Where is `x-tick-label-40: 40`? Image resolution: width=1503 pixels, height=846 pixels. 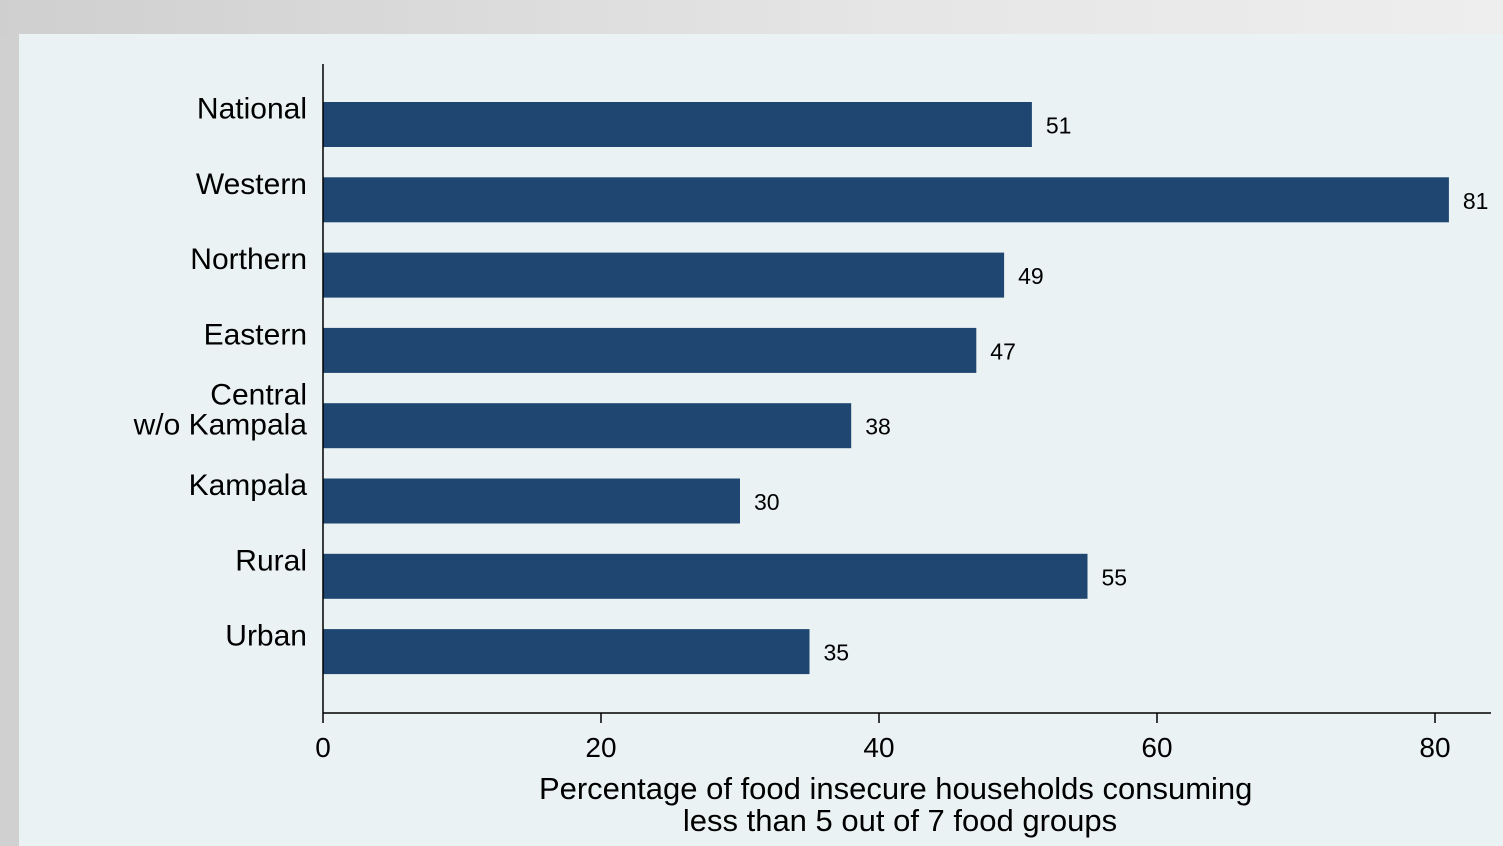
x-tick-label-40: 40 is located at coordinates (878, 747).